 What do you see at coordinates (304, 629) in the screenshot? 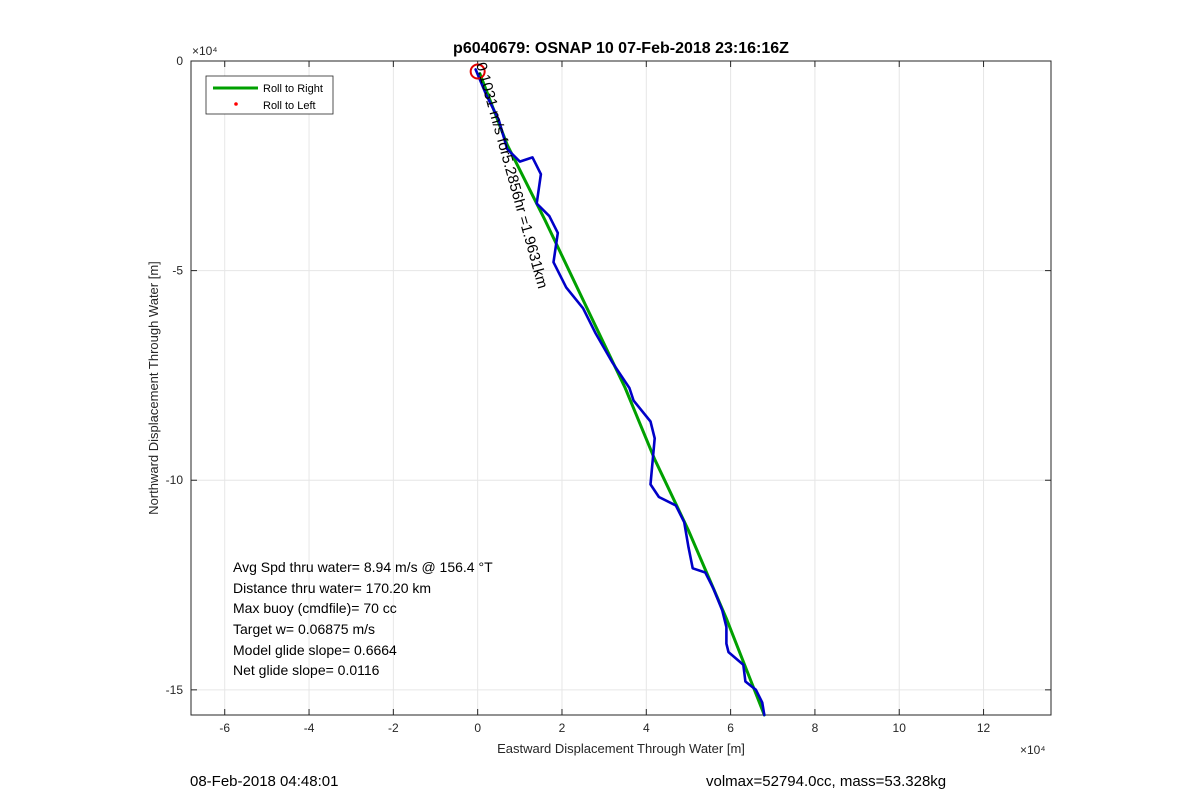
I see `stat-target-w: Target w= 0.06875 m/s` at bounding box center [304, 629].